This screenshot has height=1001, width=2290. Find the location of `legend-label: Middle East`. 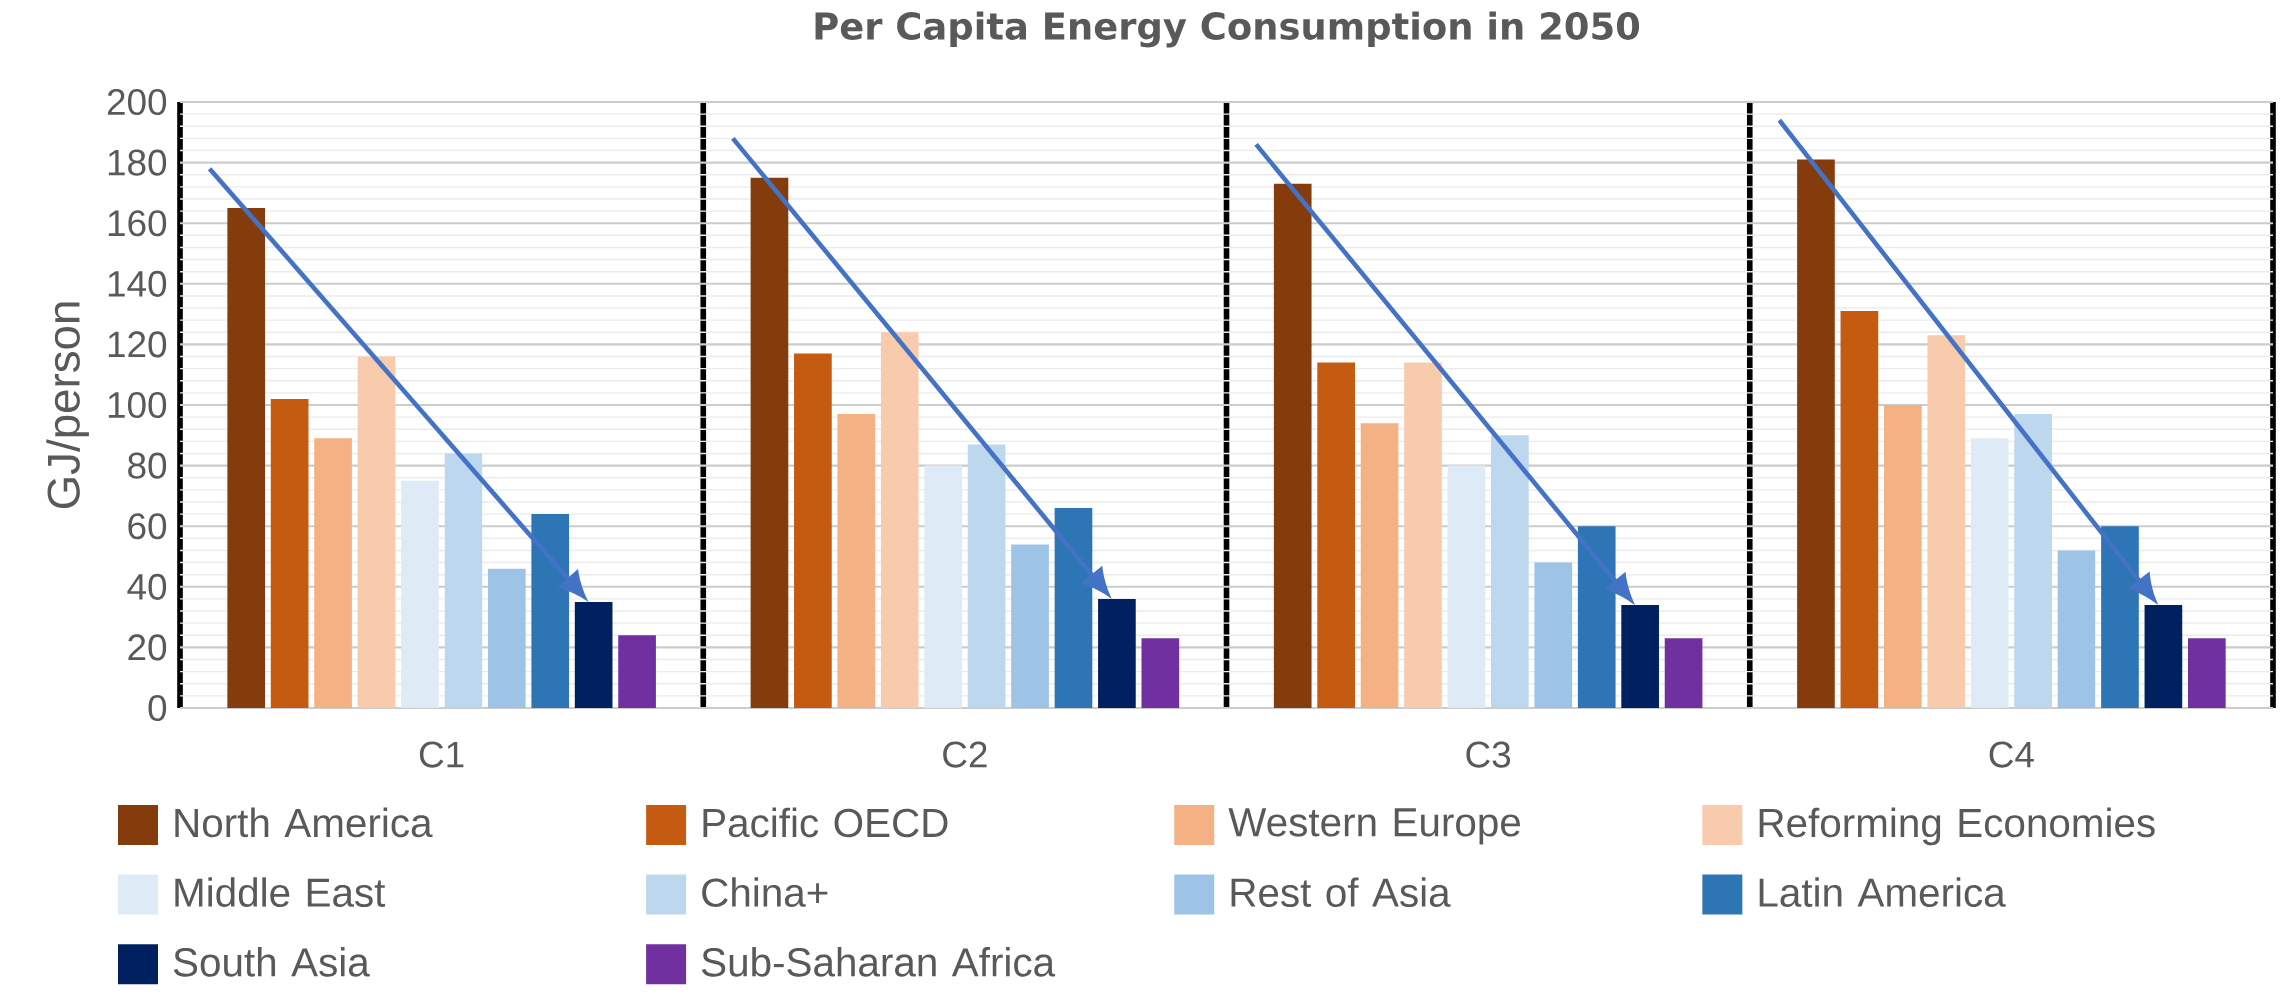

legend-label: Middle East is located at coordinates (280, 892).